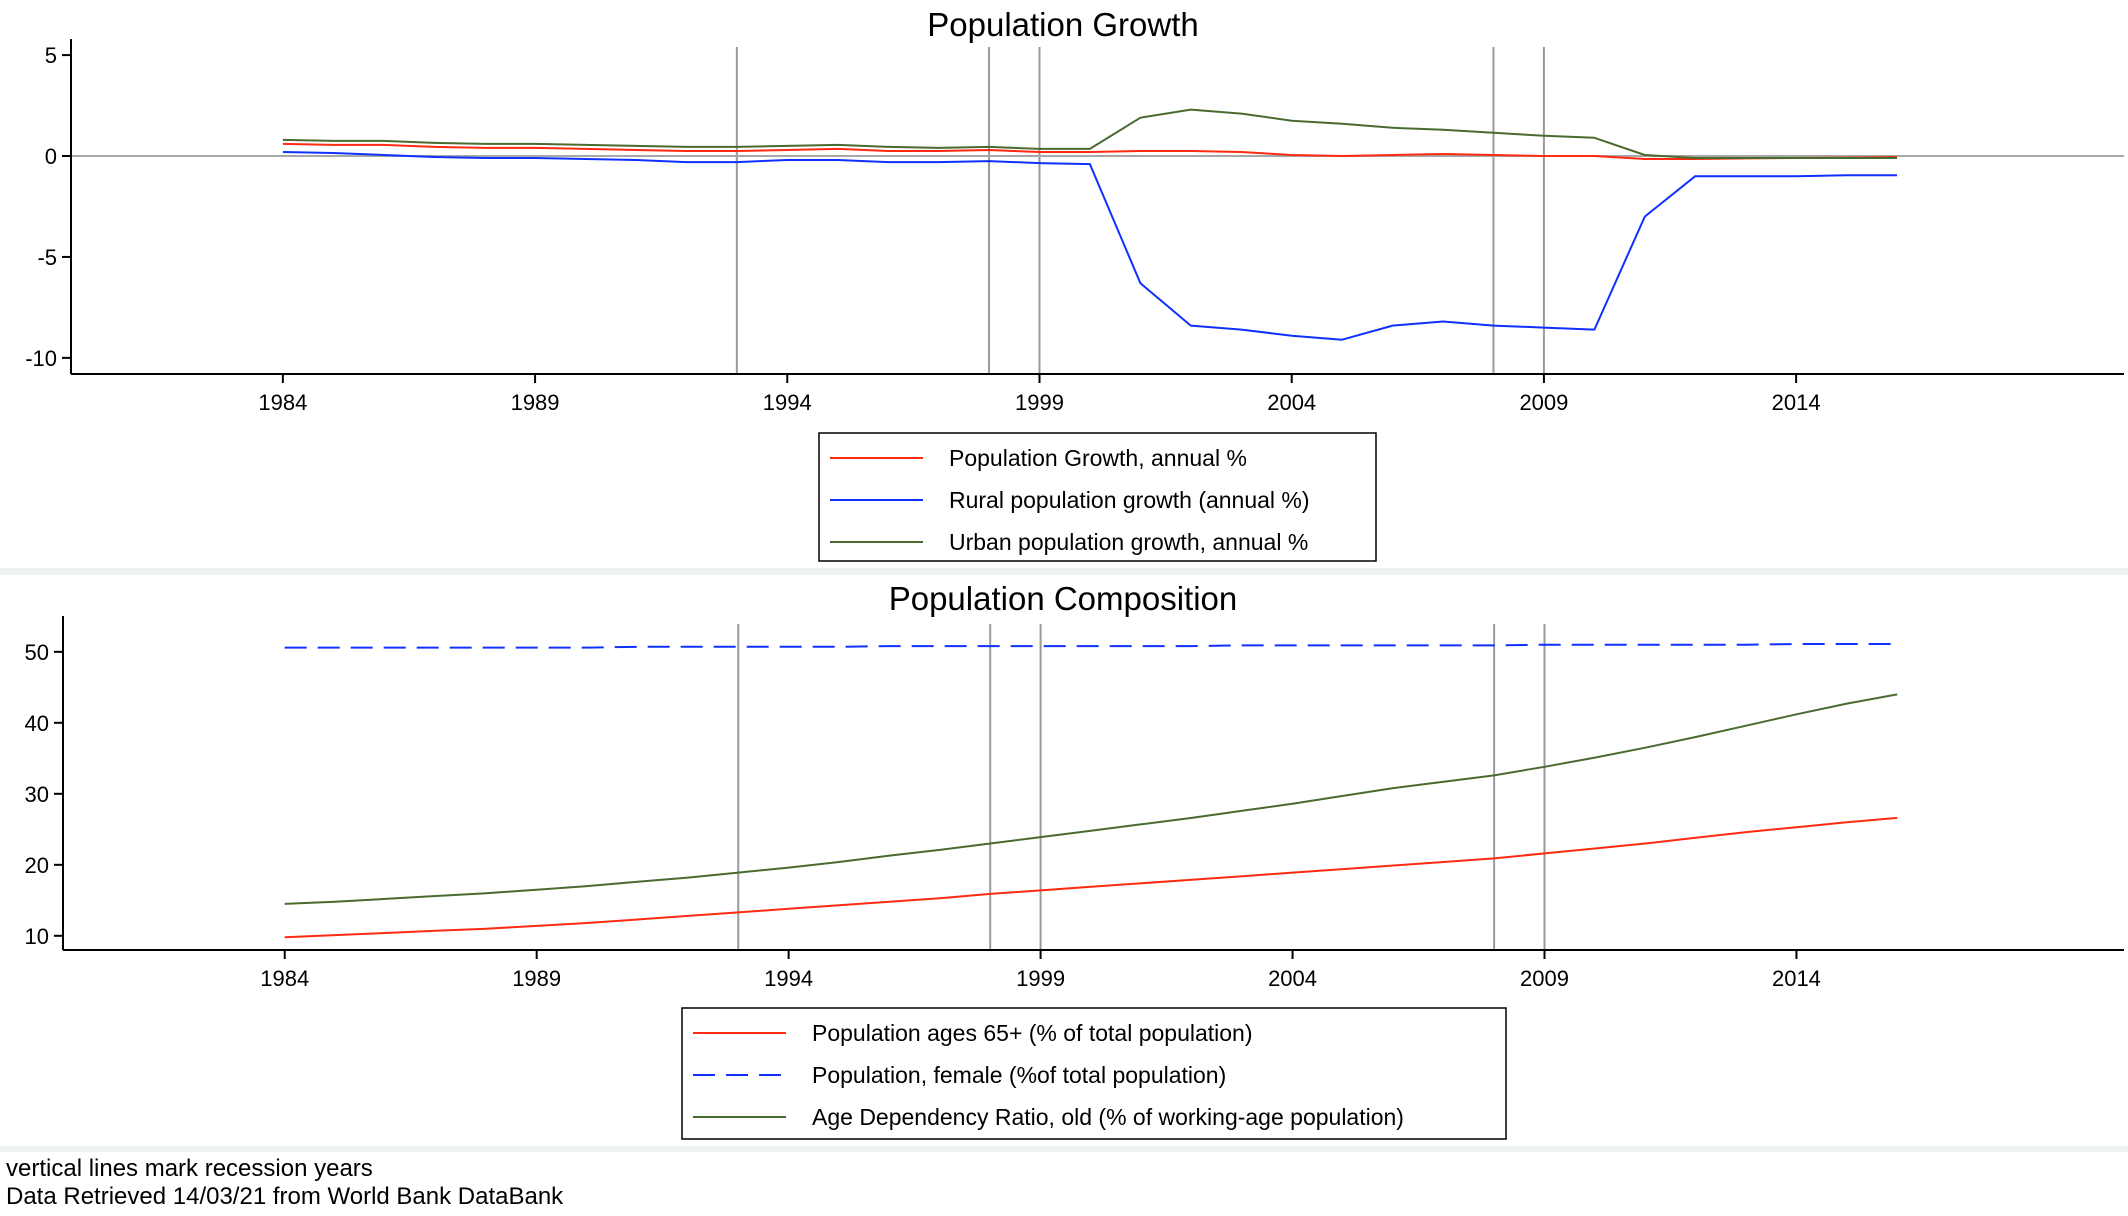 The height and width of the screenshot is (1216, 2128). Describe the element at coordinates (47, 257) in the screenshot. I see `y-tick-label: -5` at that location.